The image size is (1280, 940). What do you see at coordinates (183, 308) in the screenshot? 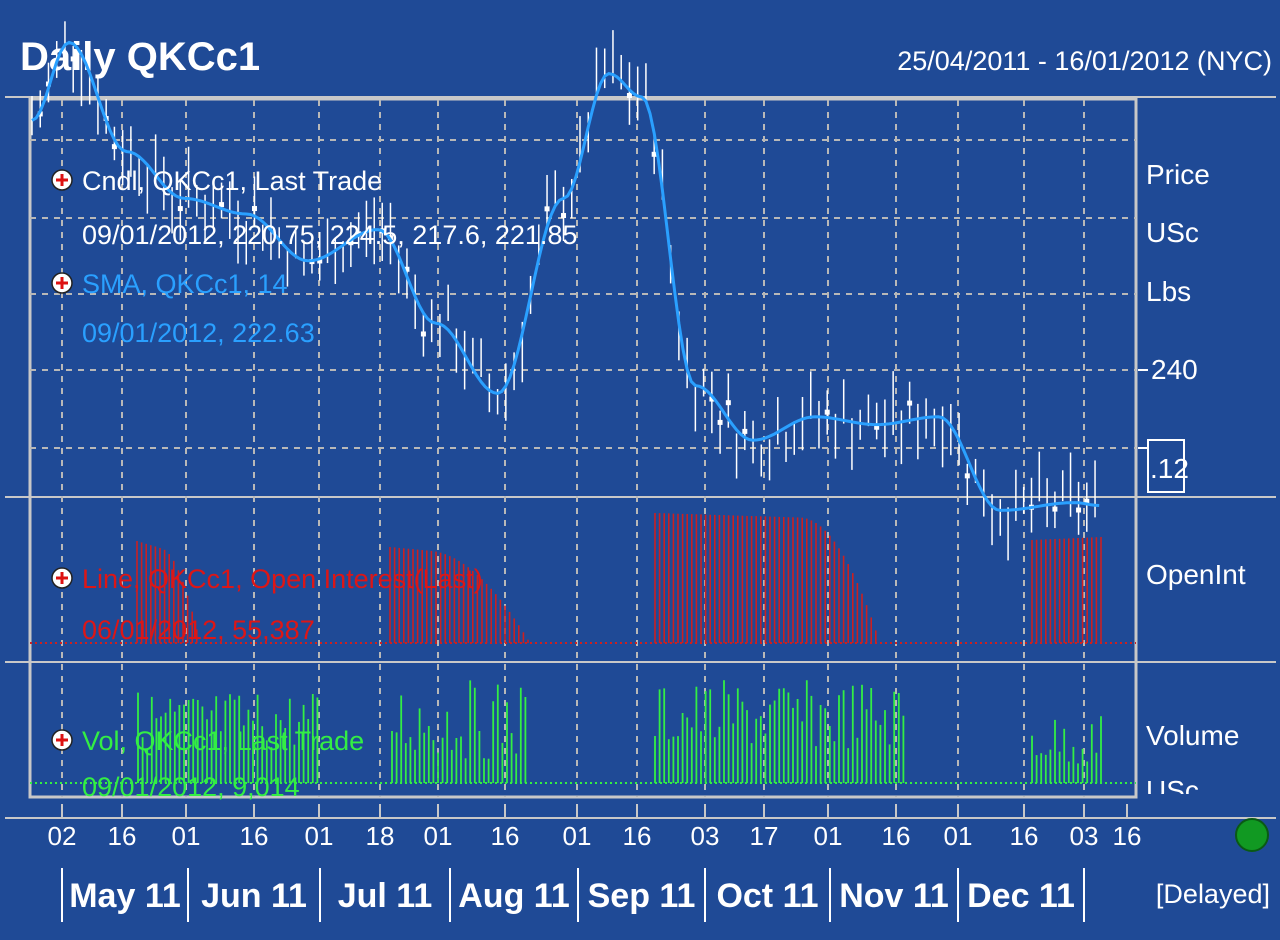
I see `sma-legend: SMA, QKCc1, 14 09/01/2012, 222.63` at bounding box center [183, 308].